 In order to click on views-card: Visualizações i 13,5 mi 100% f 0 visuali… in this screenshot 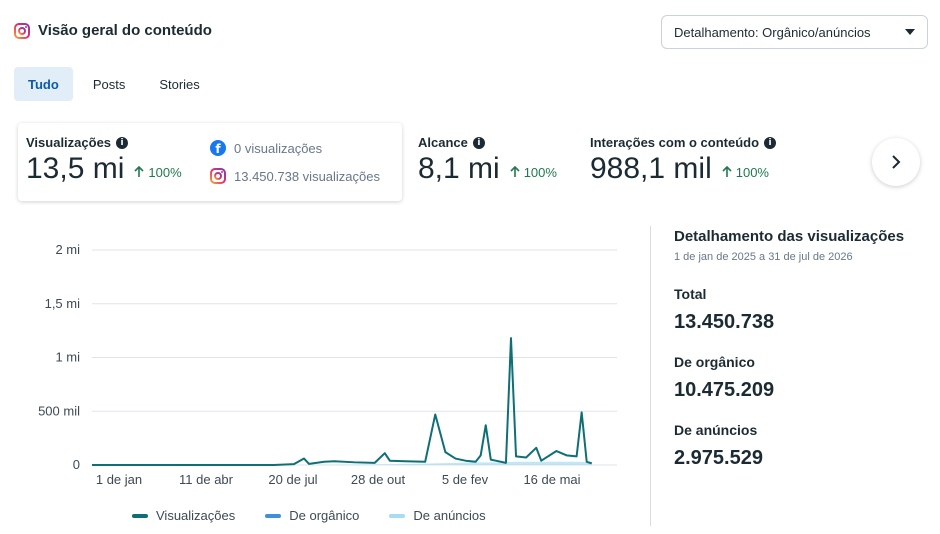, I will do `click(210, 162)`.